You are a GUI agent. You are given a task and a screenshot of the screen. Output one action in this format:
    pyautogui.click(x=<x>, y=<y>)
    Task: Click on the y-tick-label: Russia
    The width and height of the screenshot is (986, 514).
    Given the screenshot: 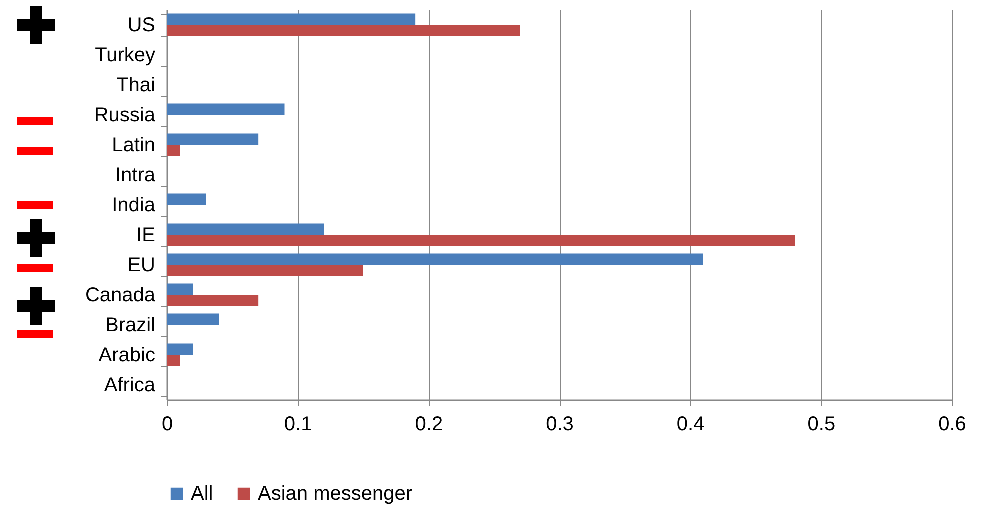 What is the action you would take?
    pyautogui.click(x=125, y=115)
    